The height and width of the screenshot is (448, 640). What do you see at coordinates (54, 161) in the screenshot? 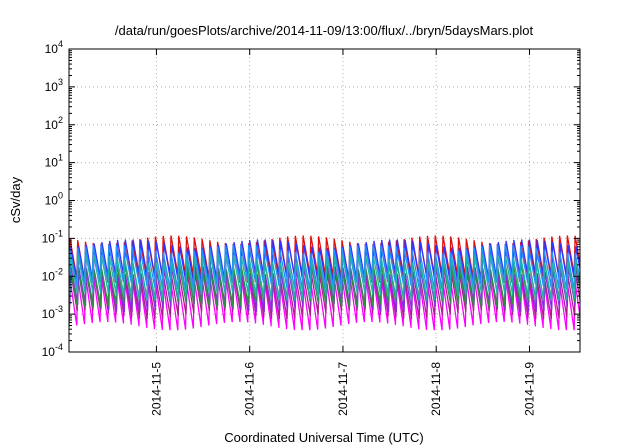
I see `y-tick-label: 10¹` at bounding box center [54, 161].